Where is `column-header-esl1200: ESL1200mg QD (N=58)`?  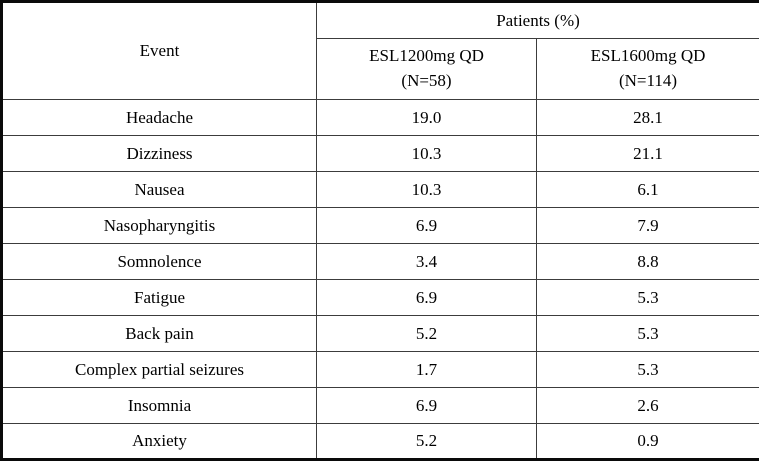 column-header-esl1200: ESL1200mg QD (N=58) is located at coordinates (427, 69).